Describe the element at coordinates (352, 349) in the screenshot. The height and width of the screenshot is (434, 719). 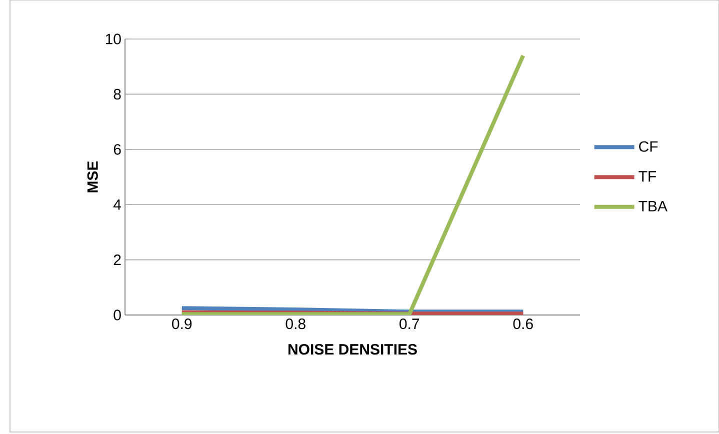
I see `x-axis-title: NOISE DENSITIES` at that location.